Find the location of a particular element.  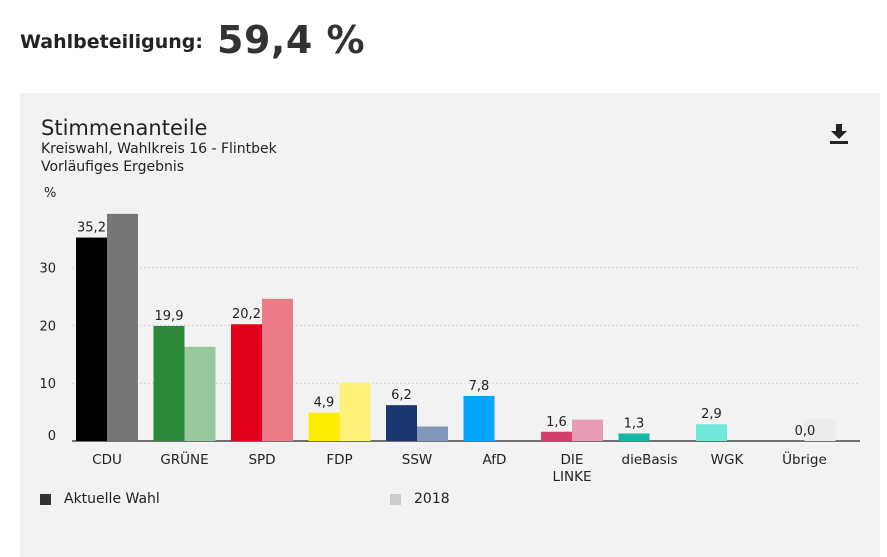

x-tick-label-spd: SPD is located at coordinates (261, 460).